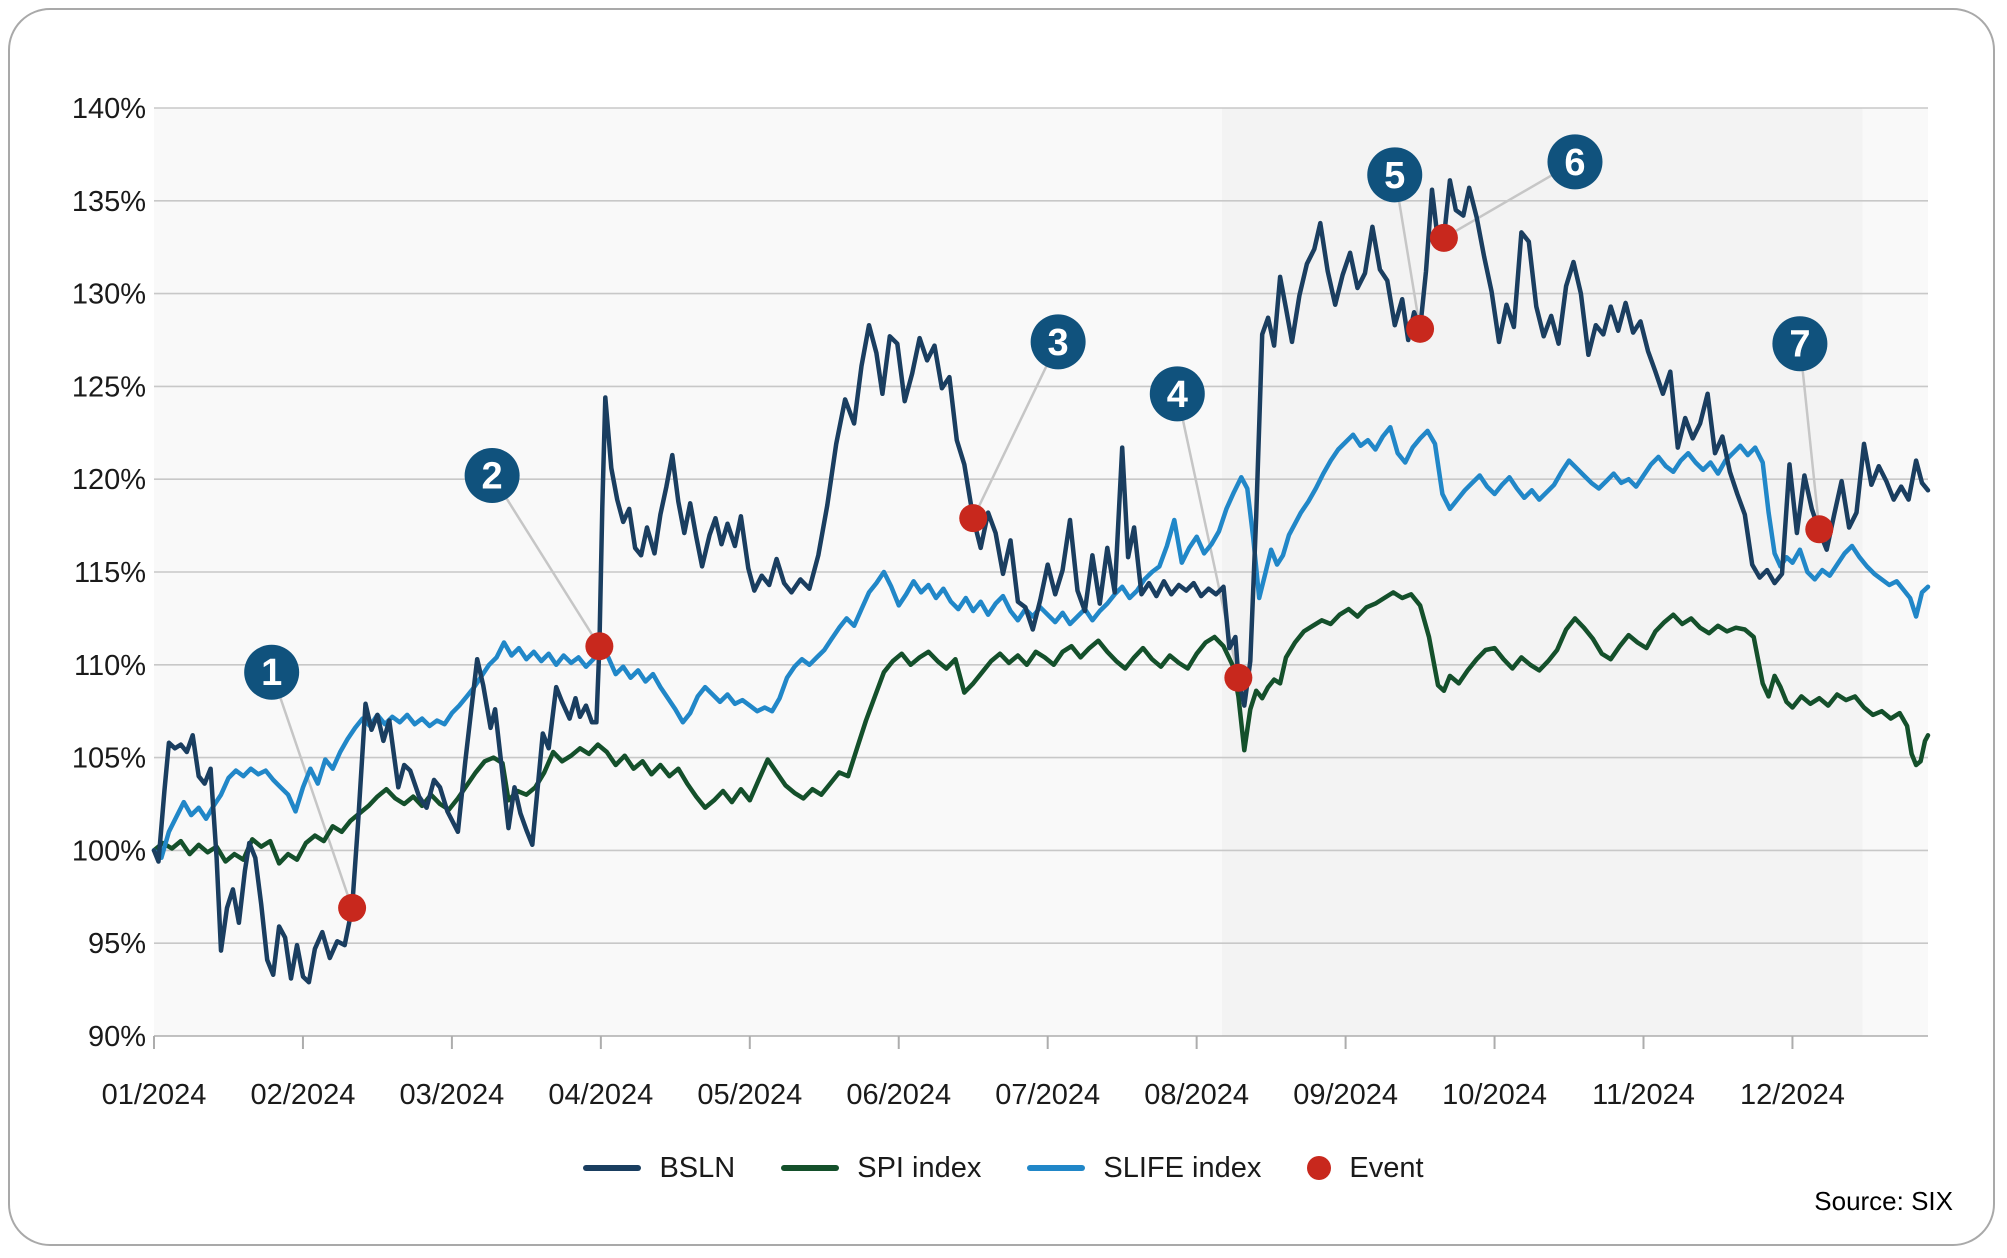 This screenshot has height=1258, width=2007. Describe the element at coordinates (117, 944) in the screenshot. I see `y-axis-label: 95%` at that location.